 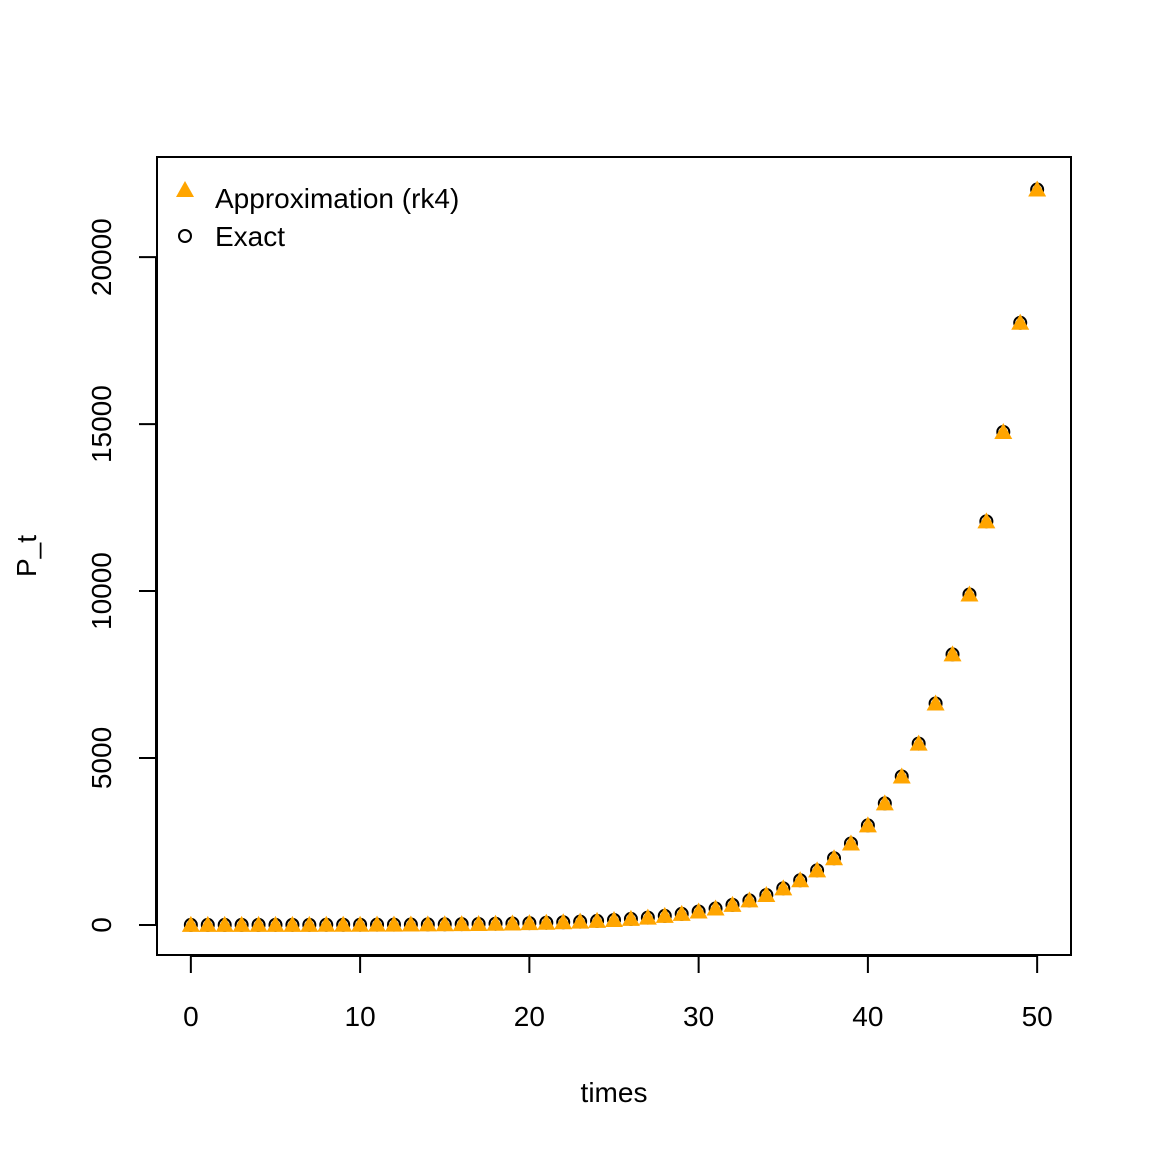 What do you see at coordinates (185, 189) in the screenshot?
I see `legend-marker-approximation` at bounding box center [185, 189].